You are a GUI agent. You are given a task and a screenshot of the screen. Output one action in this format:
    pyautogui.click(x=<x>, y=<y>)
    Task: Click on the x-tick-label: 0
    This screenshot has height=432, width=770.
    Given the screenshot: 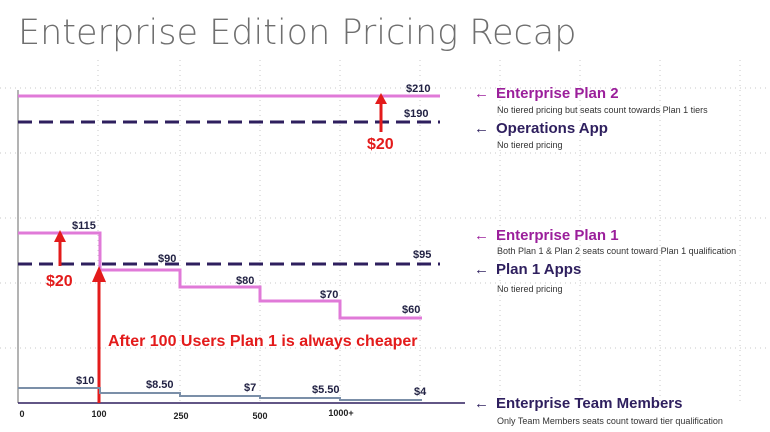 What is the action you would take?
    pyautogui.click(x=21, y=414)
    